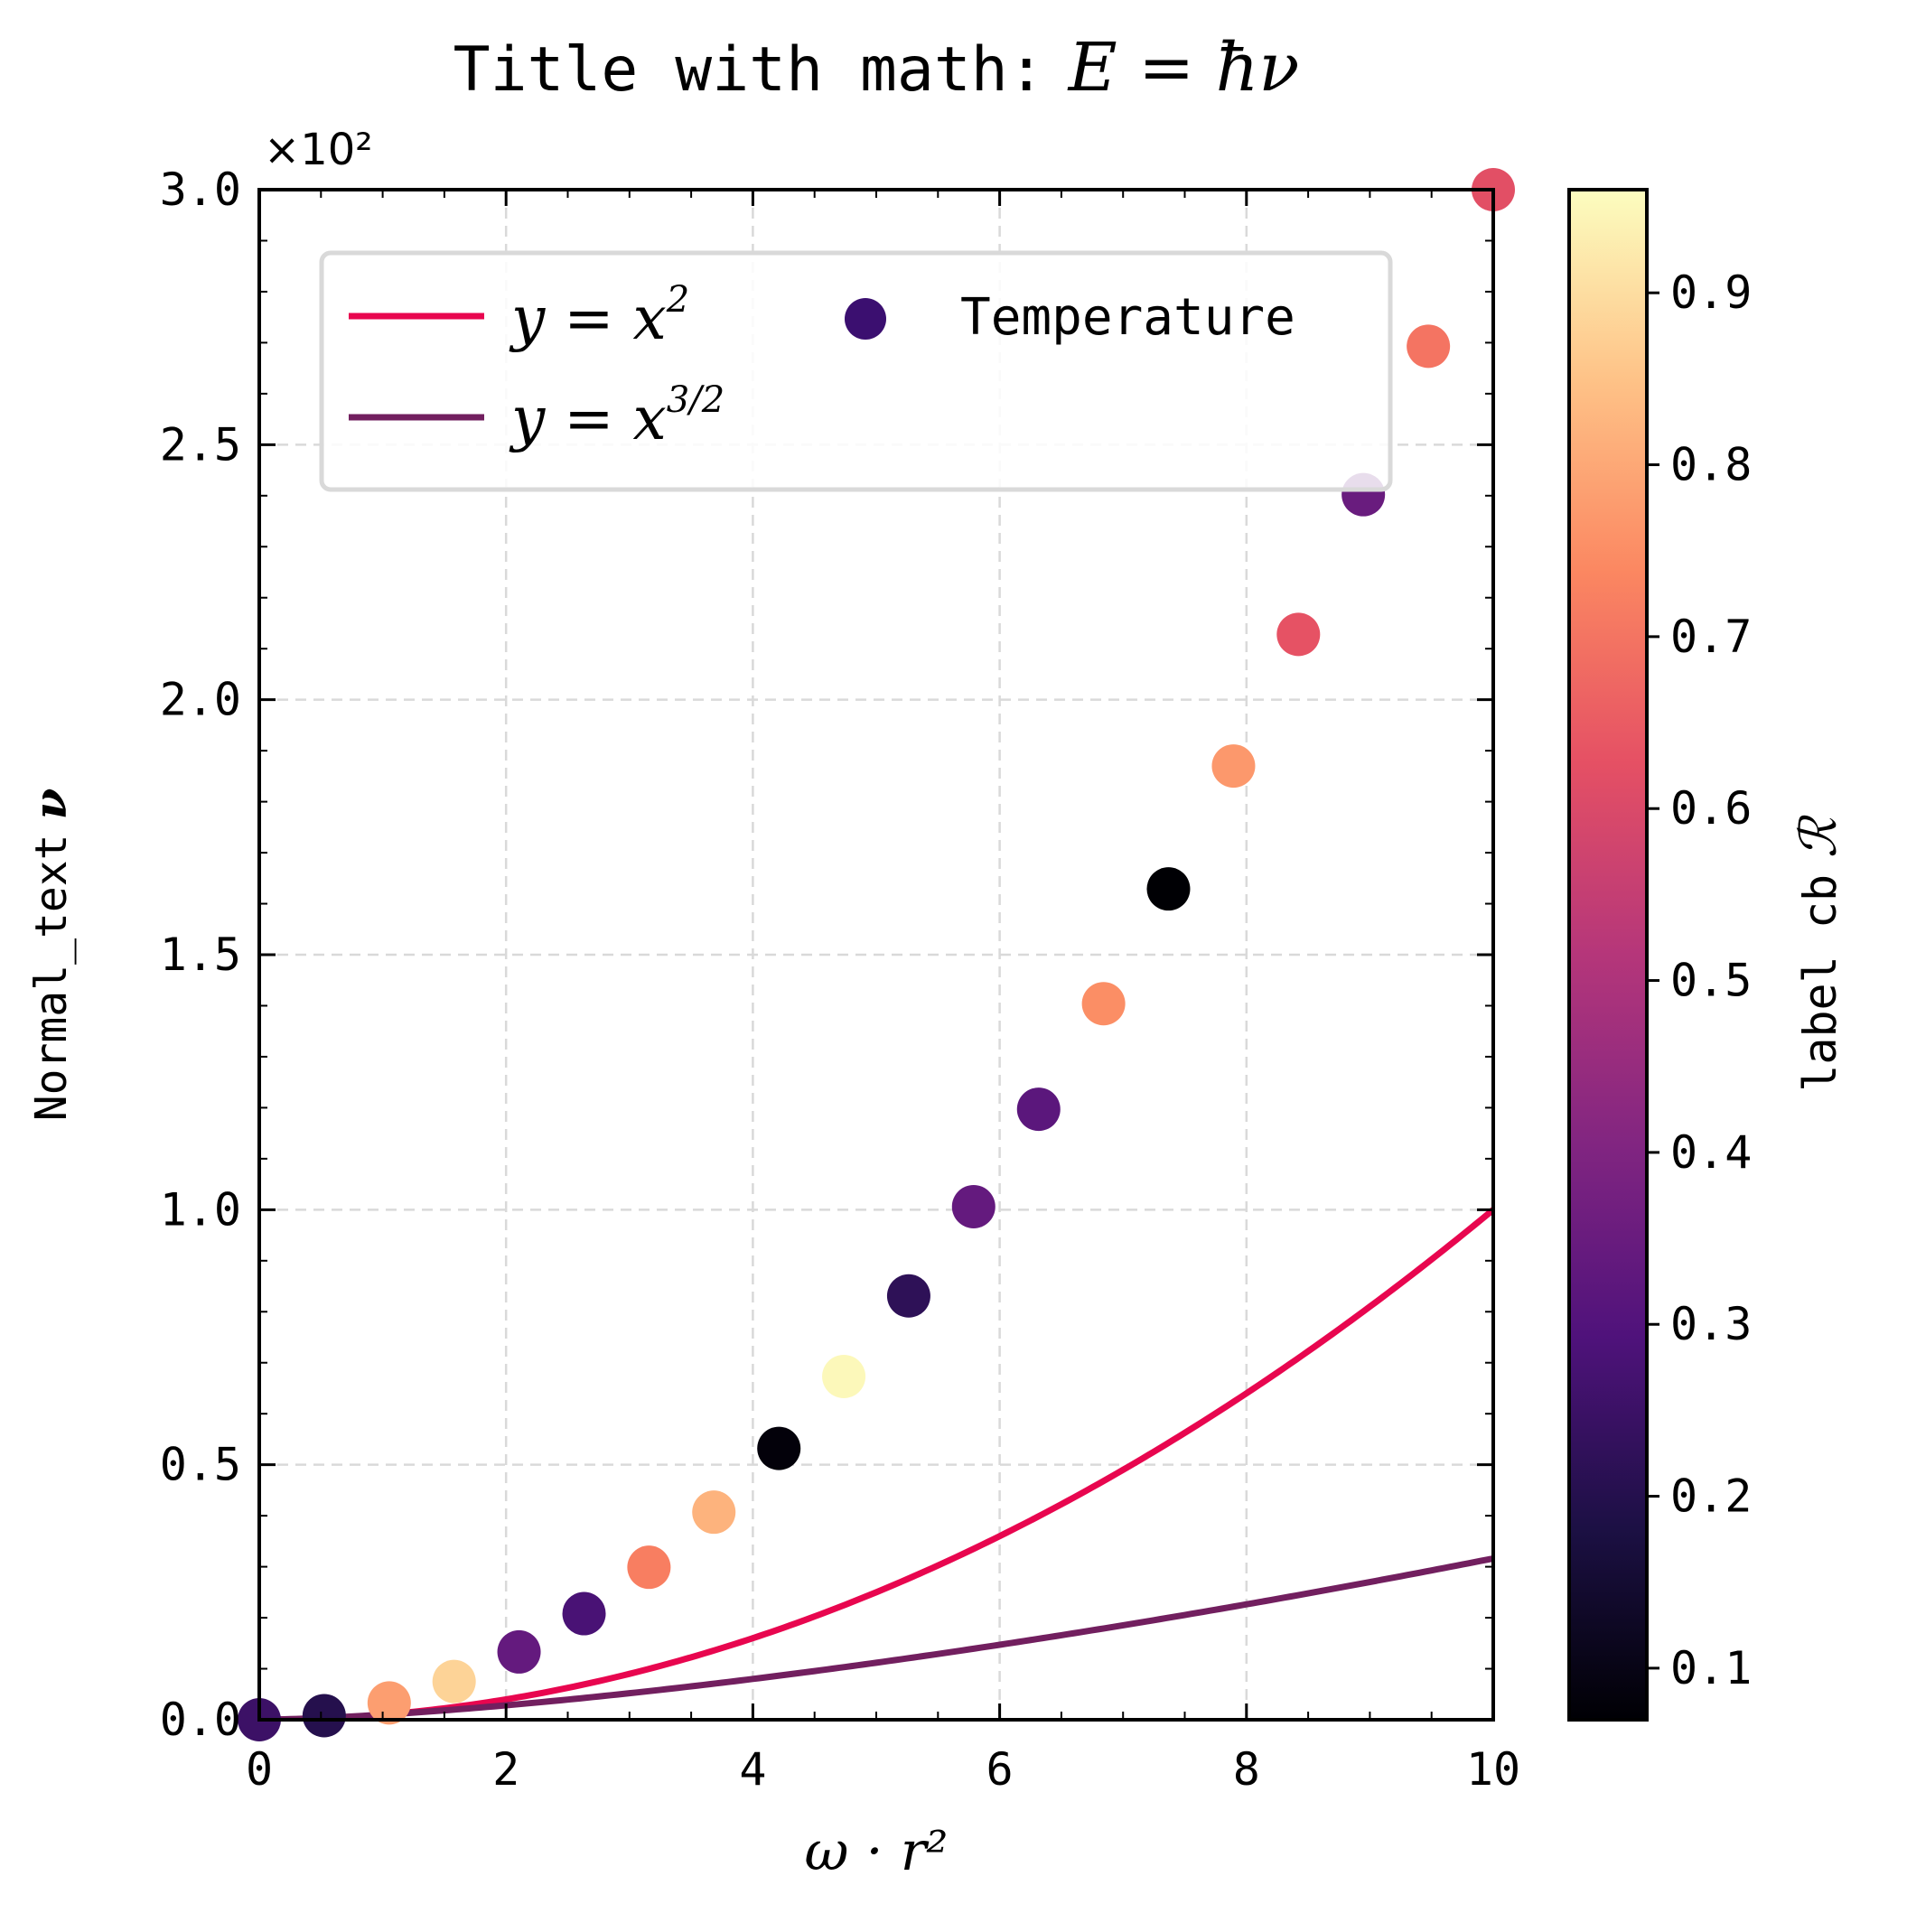 The width and height of the screenshot is (1907, 1932). What do you see at coordinates (505, 1769) in the screenshot?
I see `x-tick-label: 2` at bounding box center [505, 1769].